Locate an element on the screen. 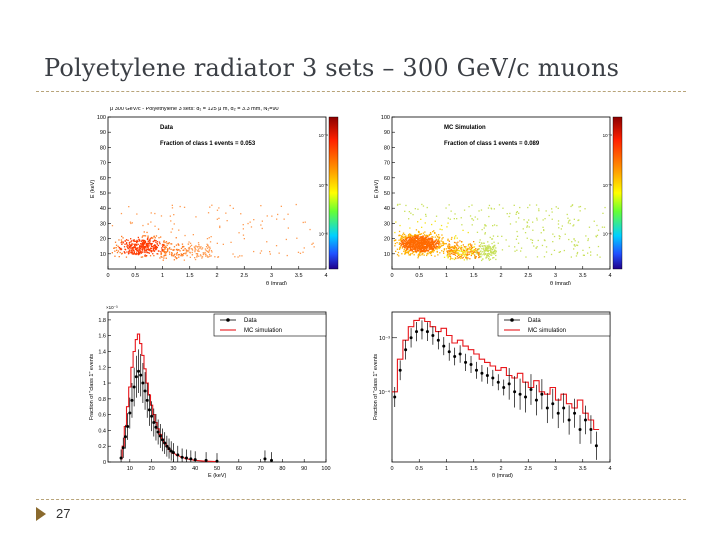 The height and width of the screenshot is (540, 720). footer-divider is located at coordinates (361, 499).